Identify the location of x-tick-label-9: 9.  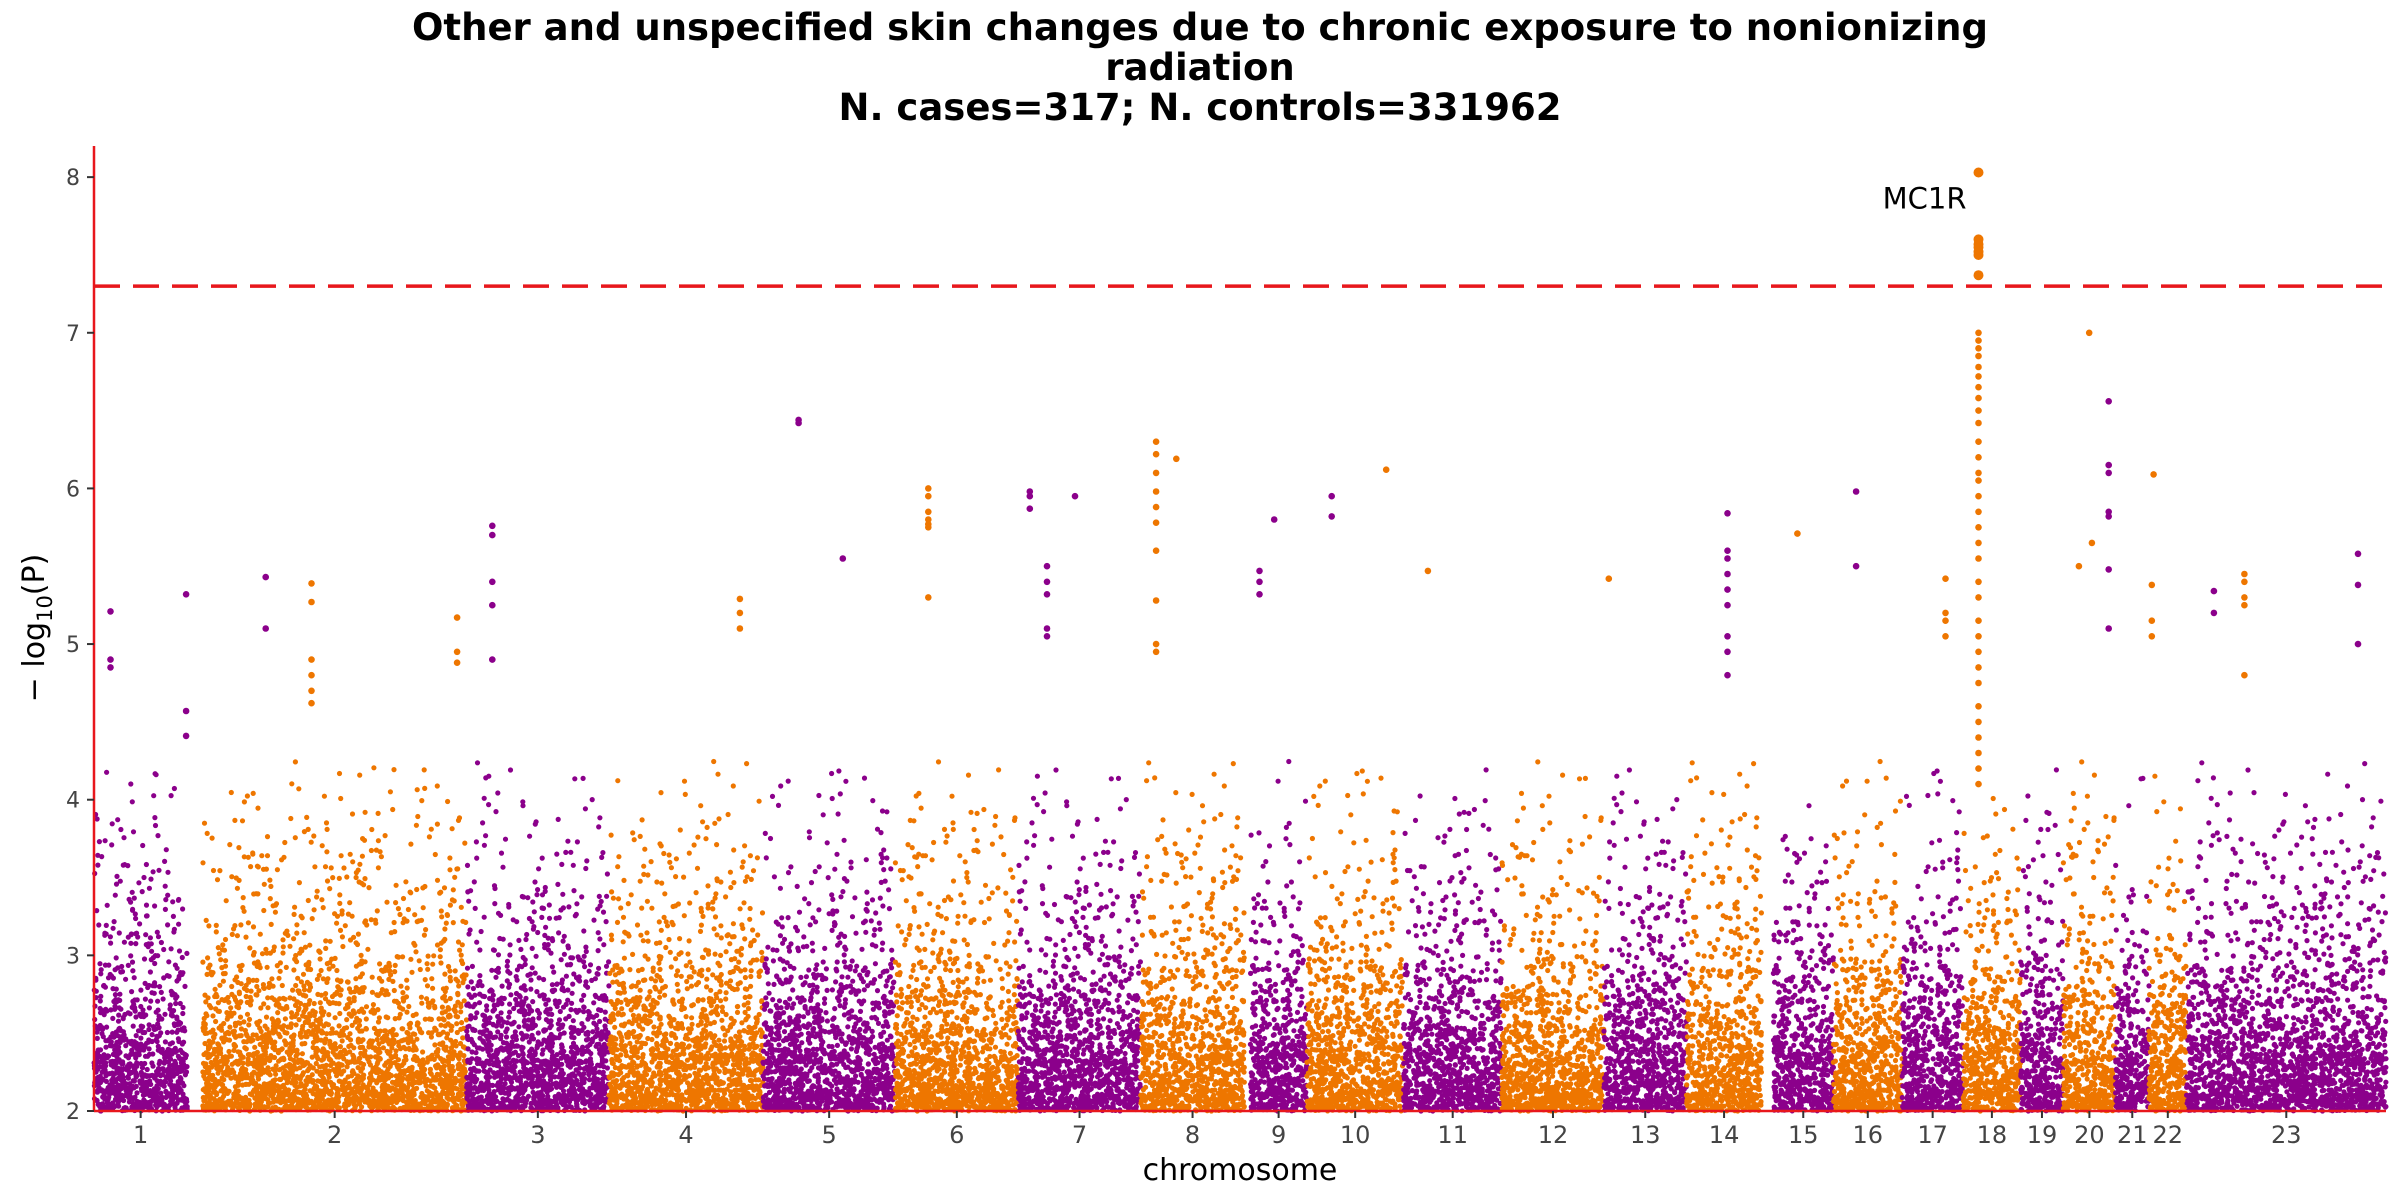
(1278, 1135).